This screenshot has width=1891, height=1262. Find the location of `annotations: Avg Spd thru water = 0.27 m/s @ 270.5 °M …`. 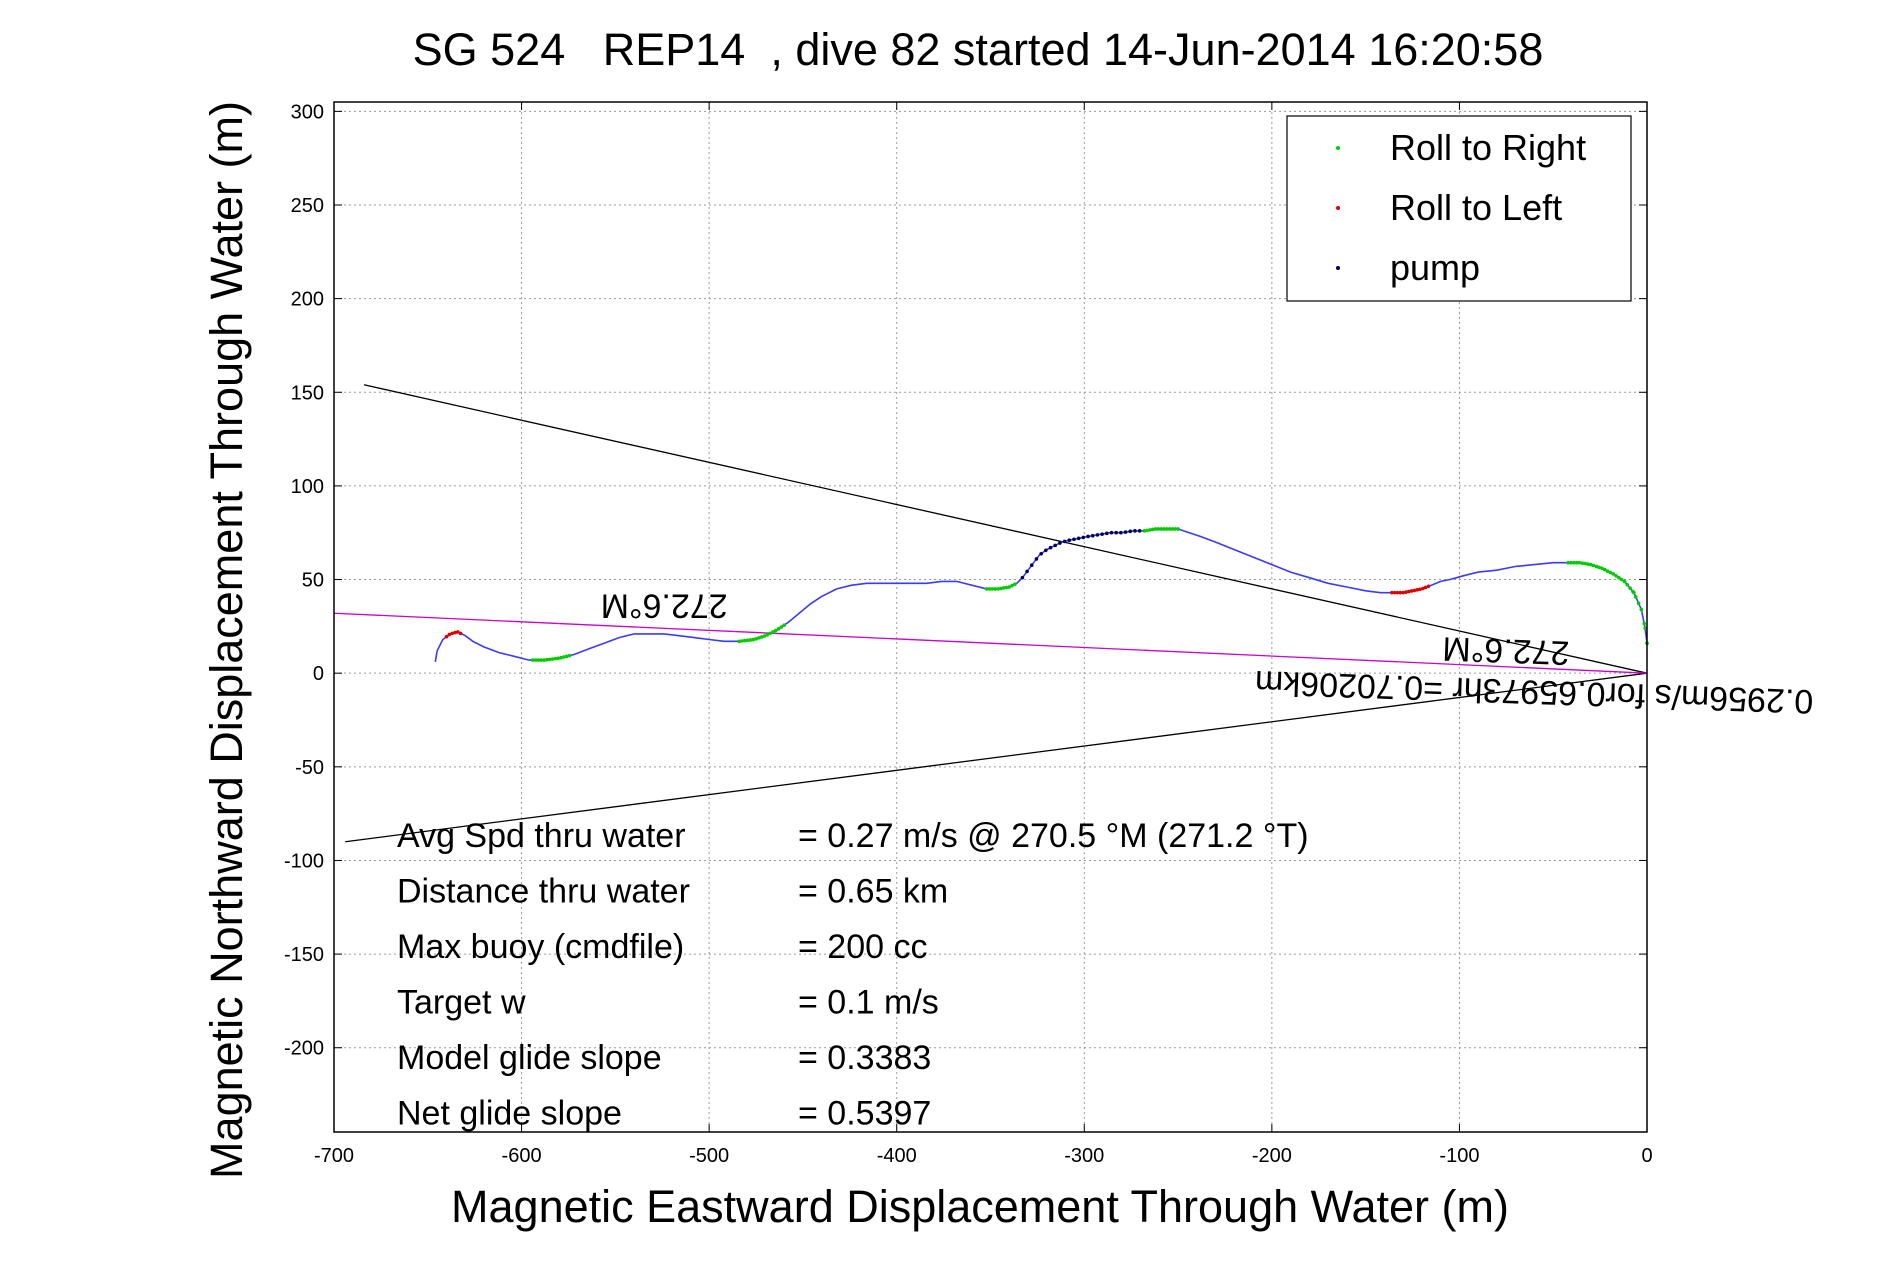

annotations: Avg Spd thru water = 0.27 m/s @ 270.5 °M … is located at coordinates (853, 975).